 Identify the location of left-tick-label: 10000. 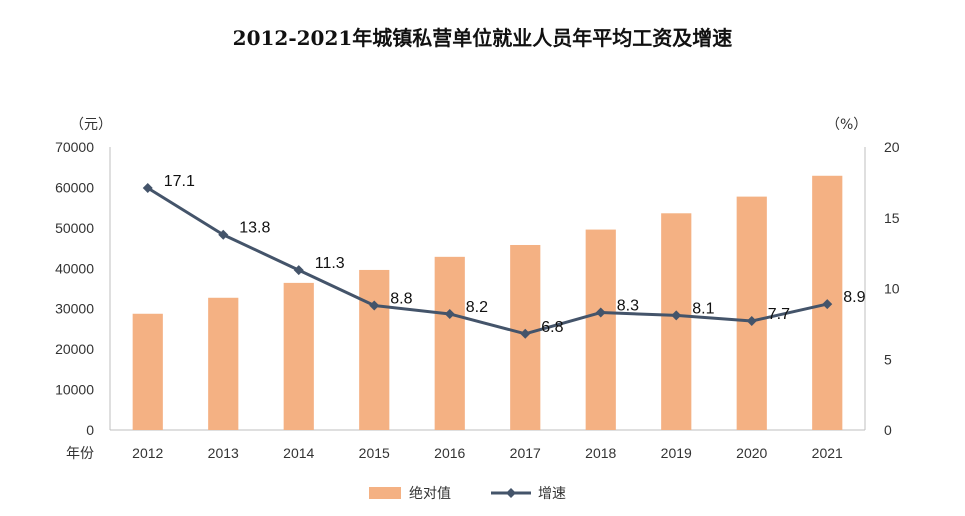
(74, 390).